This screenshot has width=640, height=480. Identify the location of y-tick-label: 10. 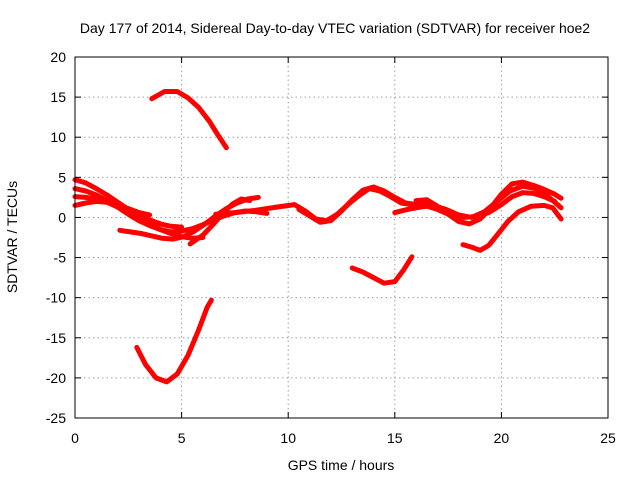
(58, 137).